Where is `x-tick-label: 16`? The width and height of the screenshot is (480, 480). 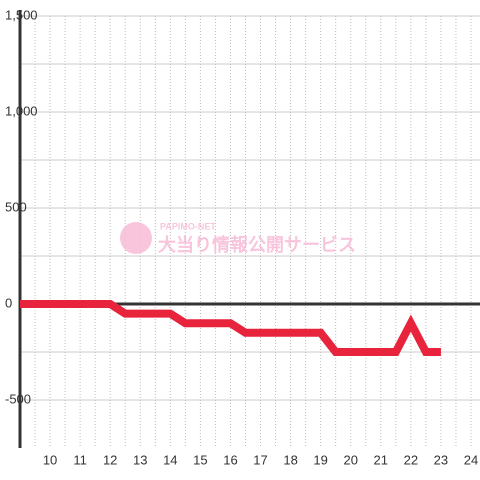
x-tick-label: 16 is located at coordinates (230, 459).